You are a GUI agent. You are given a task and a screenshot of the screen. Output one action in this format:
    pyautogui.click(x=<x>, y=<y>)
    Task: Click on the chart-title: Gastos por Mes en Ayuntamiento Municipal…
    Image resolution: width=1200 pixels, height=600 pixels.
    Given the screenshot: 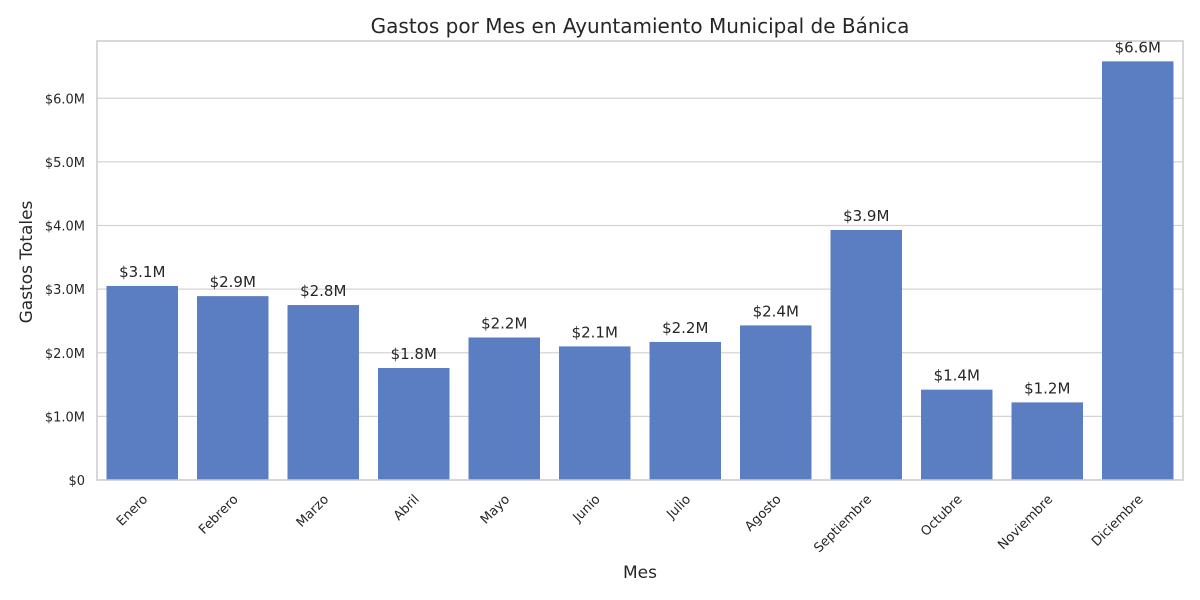 What is the action you would take?
    pyautogui.click(x=640, y=26)
    